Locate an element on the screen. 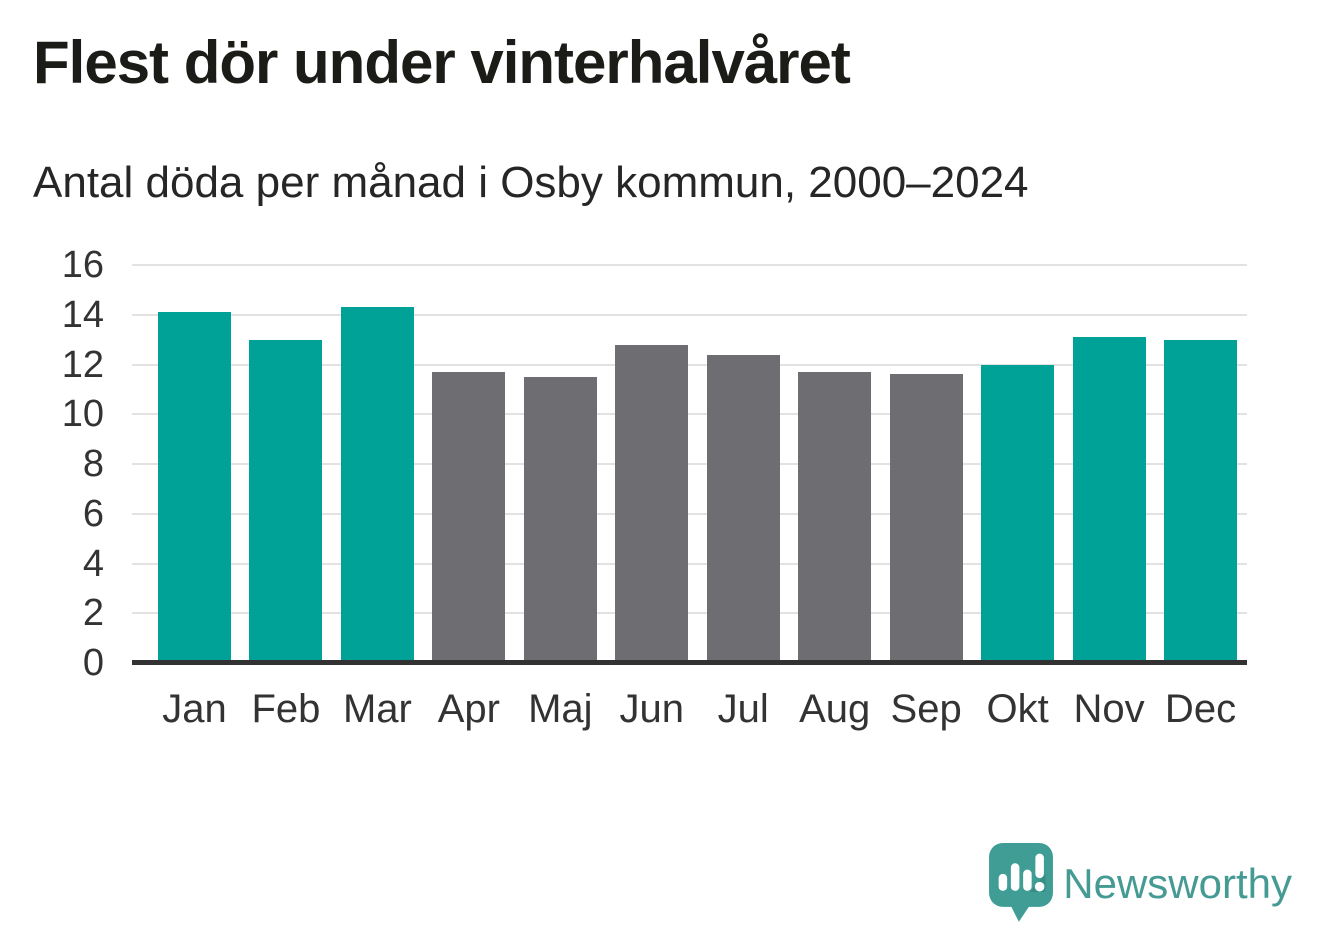 The image size is (1322, 939). x-axis-label-aug: Aug is located at coordinates (835, 709).